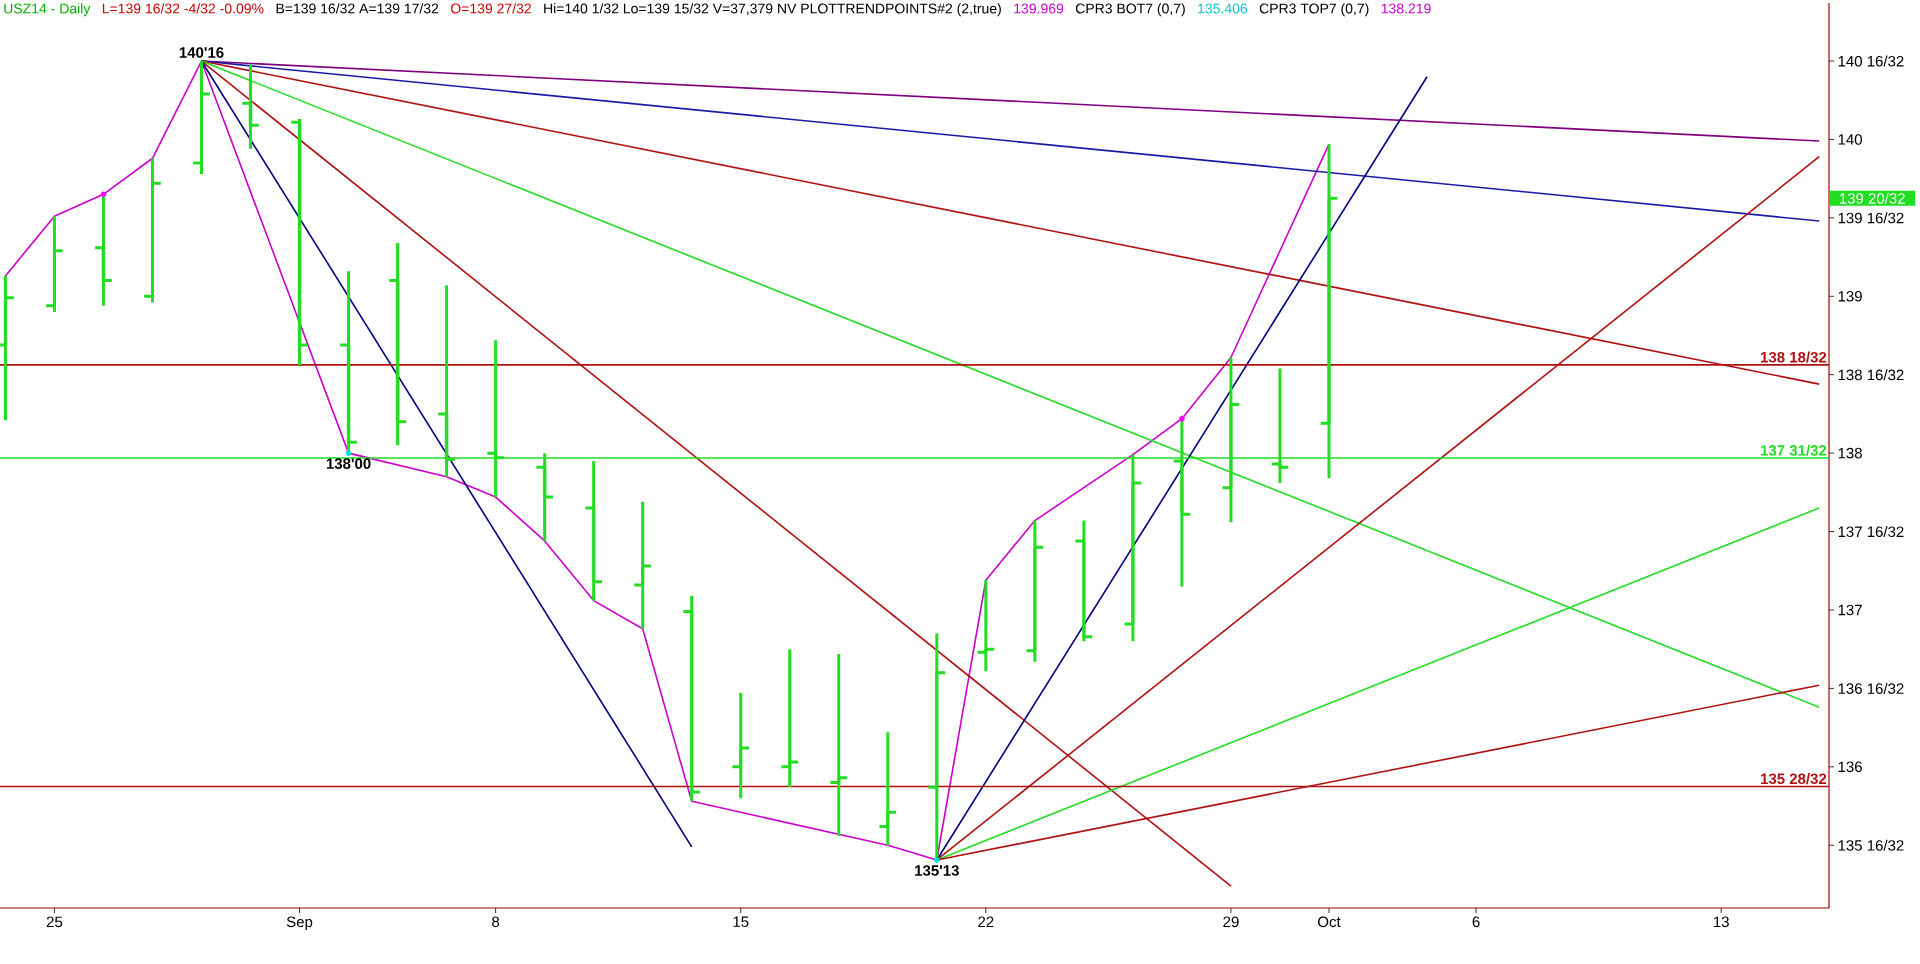  Describe the element at coordinates (1721, 922) in the screenshot. I see `x-tick-label: 13` at that location.